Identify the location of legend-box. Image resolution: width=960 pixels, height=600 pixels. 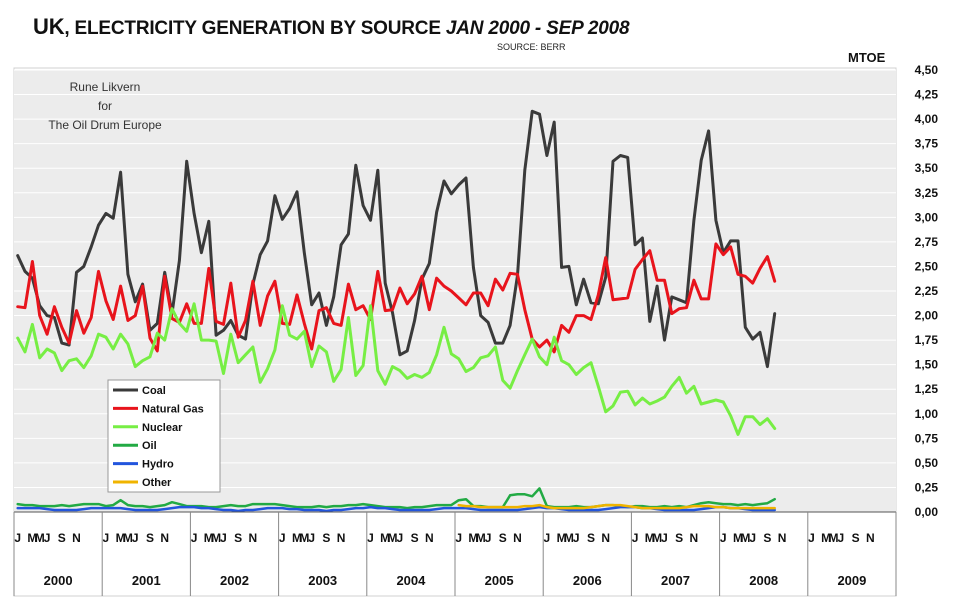
(164, 436).